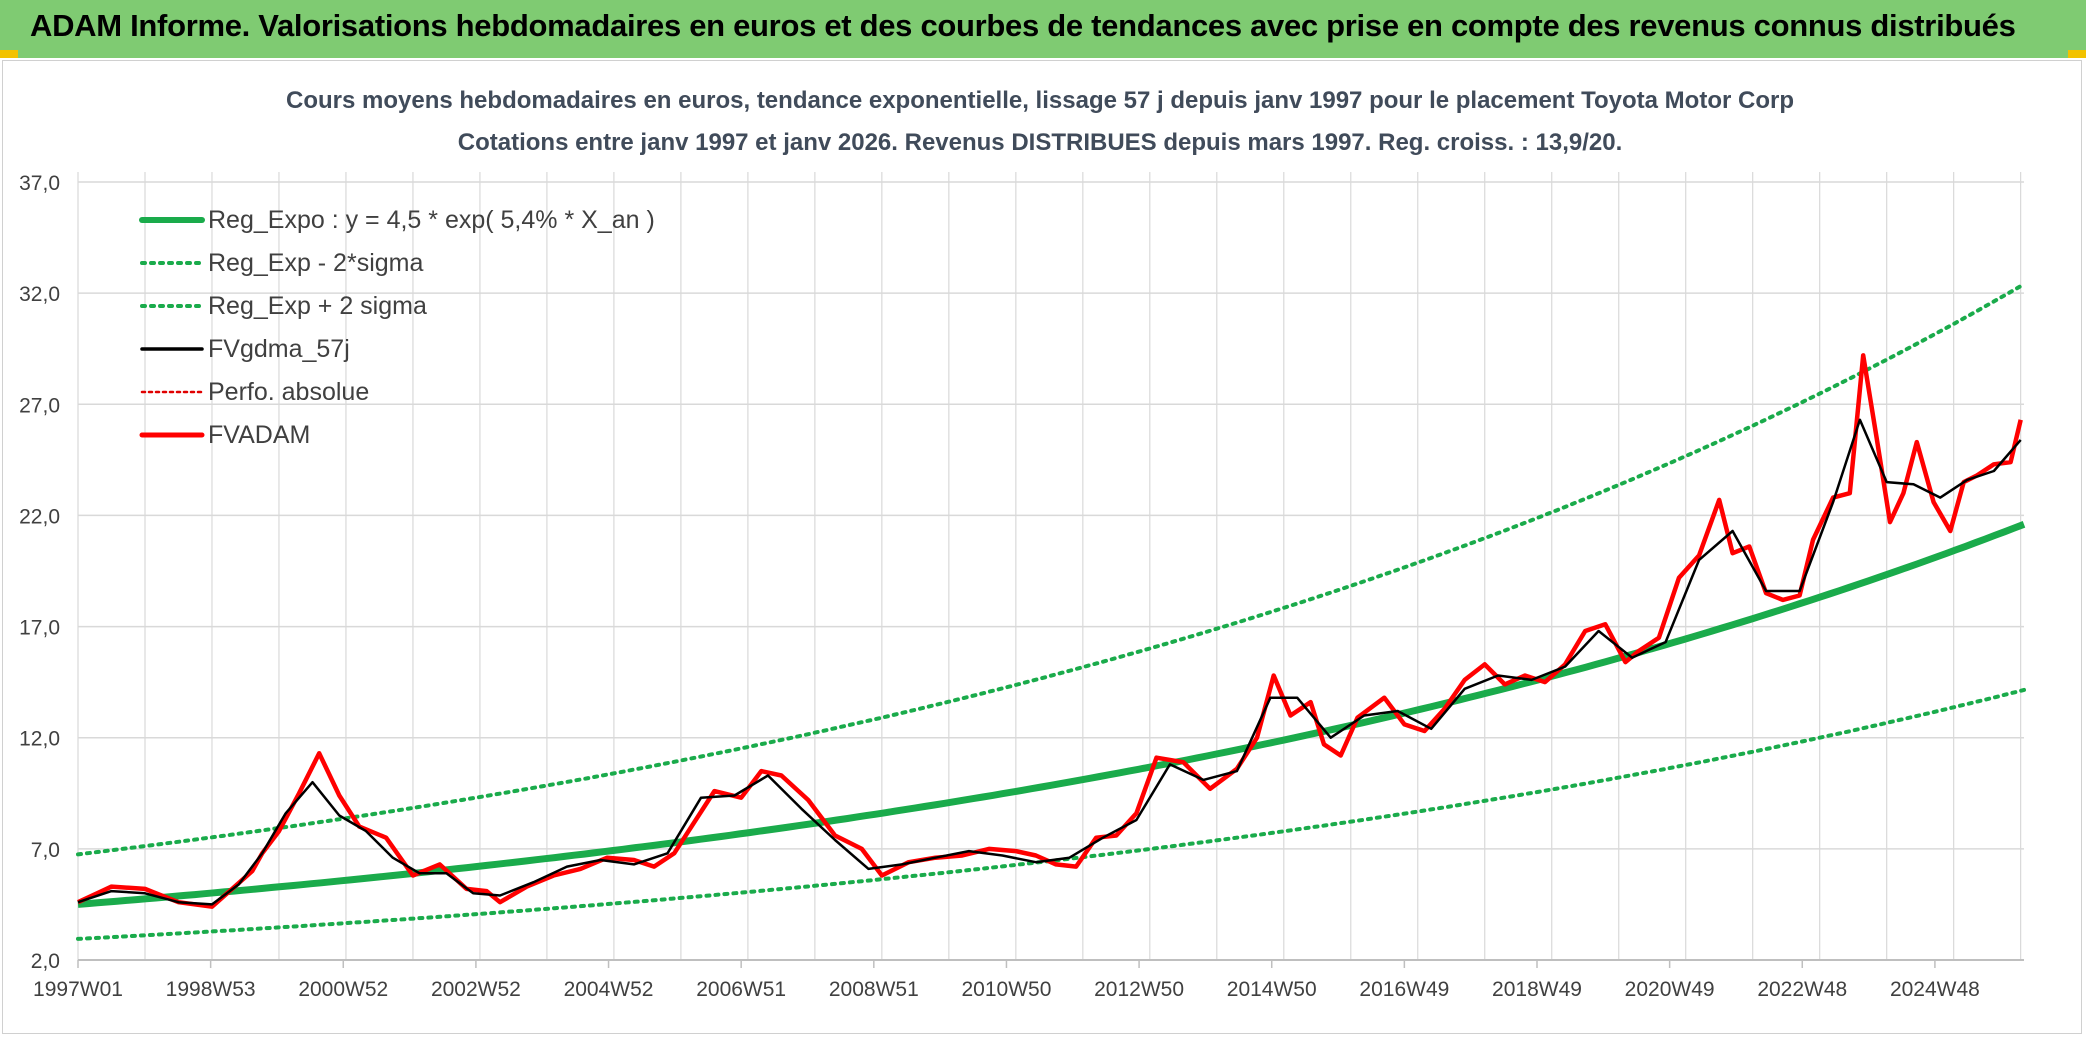 This screenshot has height=1038, width=2086. What do you see at coordinates (1404, 989) in the screenshot?
I see `x-tick-label: 2016W49` at bounding box center [1404, 989].